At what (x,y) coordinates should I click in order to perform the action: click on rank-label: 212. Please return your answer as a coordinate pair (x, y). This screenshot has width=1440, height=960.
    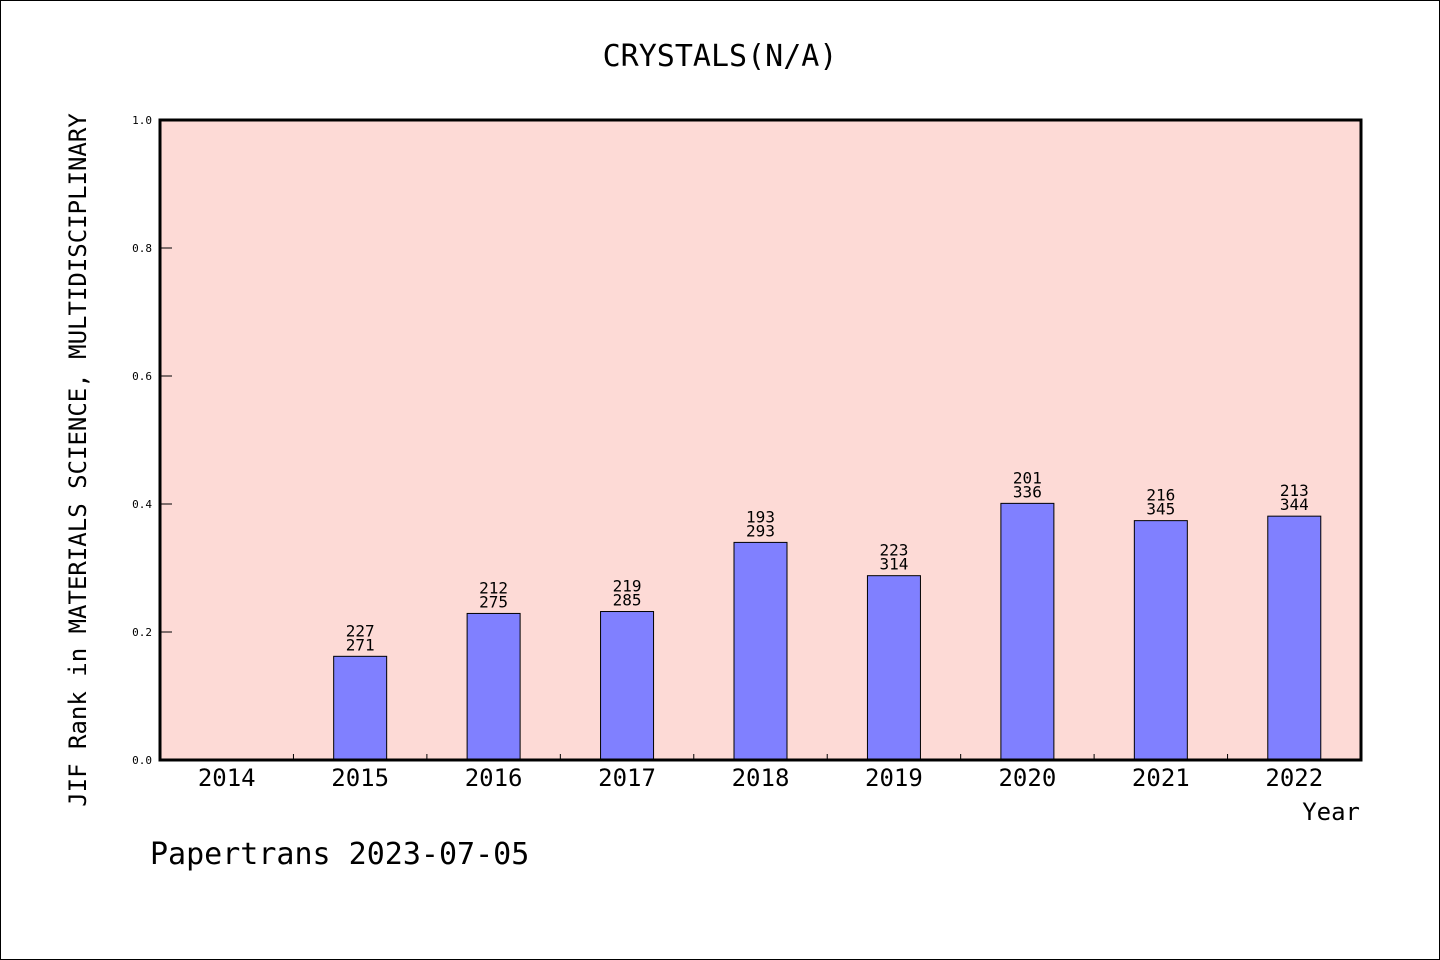
    Looking at the image, I should click on (493, 587).